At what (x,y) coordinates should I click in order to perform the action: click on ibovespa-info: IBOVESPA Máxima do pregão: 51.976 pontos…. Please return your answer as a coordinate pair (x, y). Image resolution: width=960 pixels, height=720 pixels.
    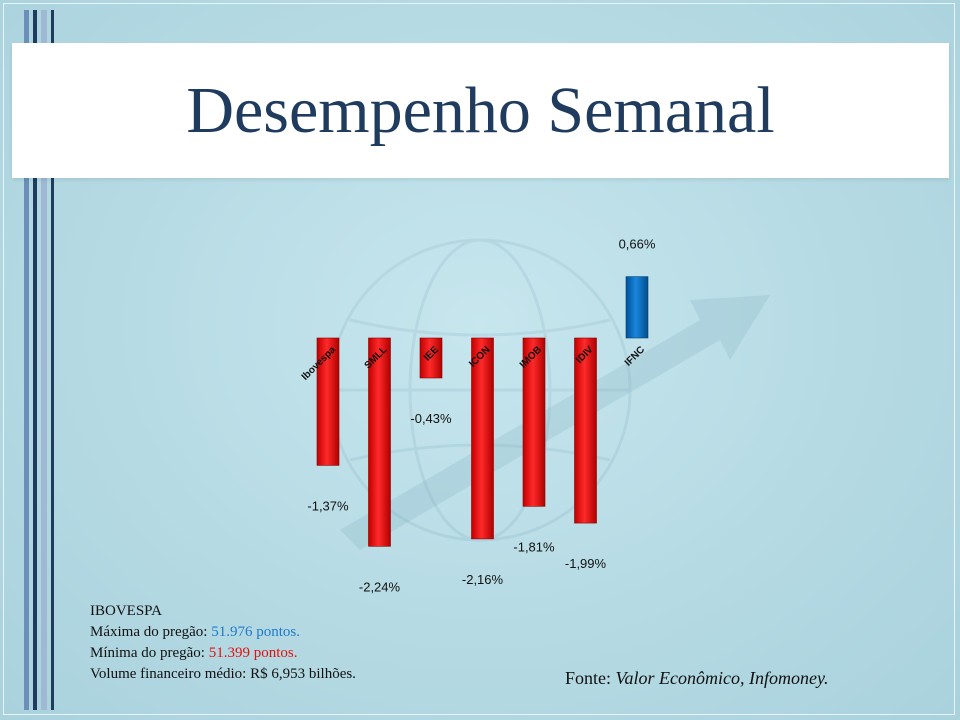
    Looking at the image, I should click on (300, 643).